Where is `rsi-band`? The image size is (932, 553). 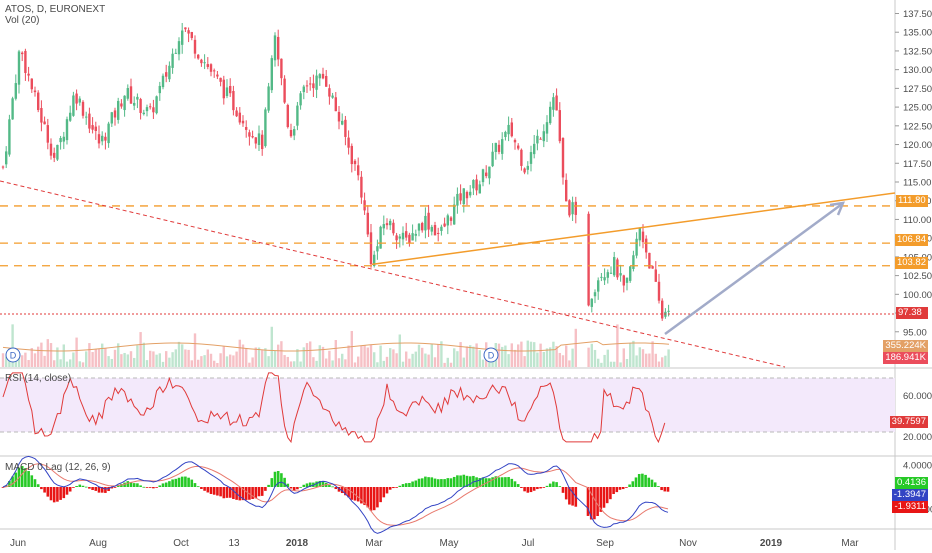
rsi-band is located at coordinates (447, 405).